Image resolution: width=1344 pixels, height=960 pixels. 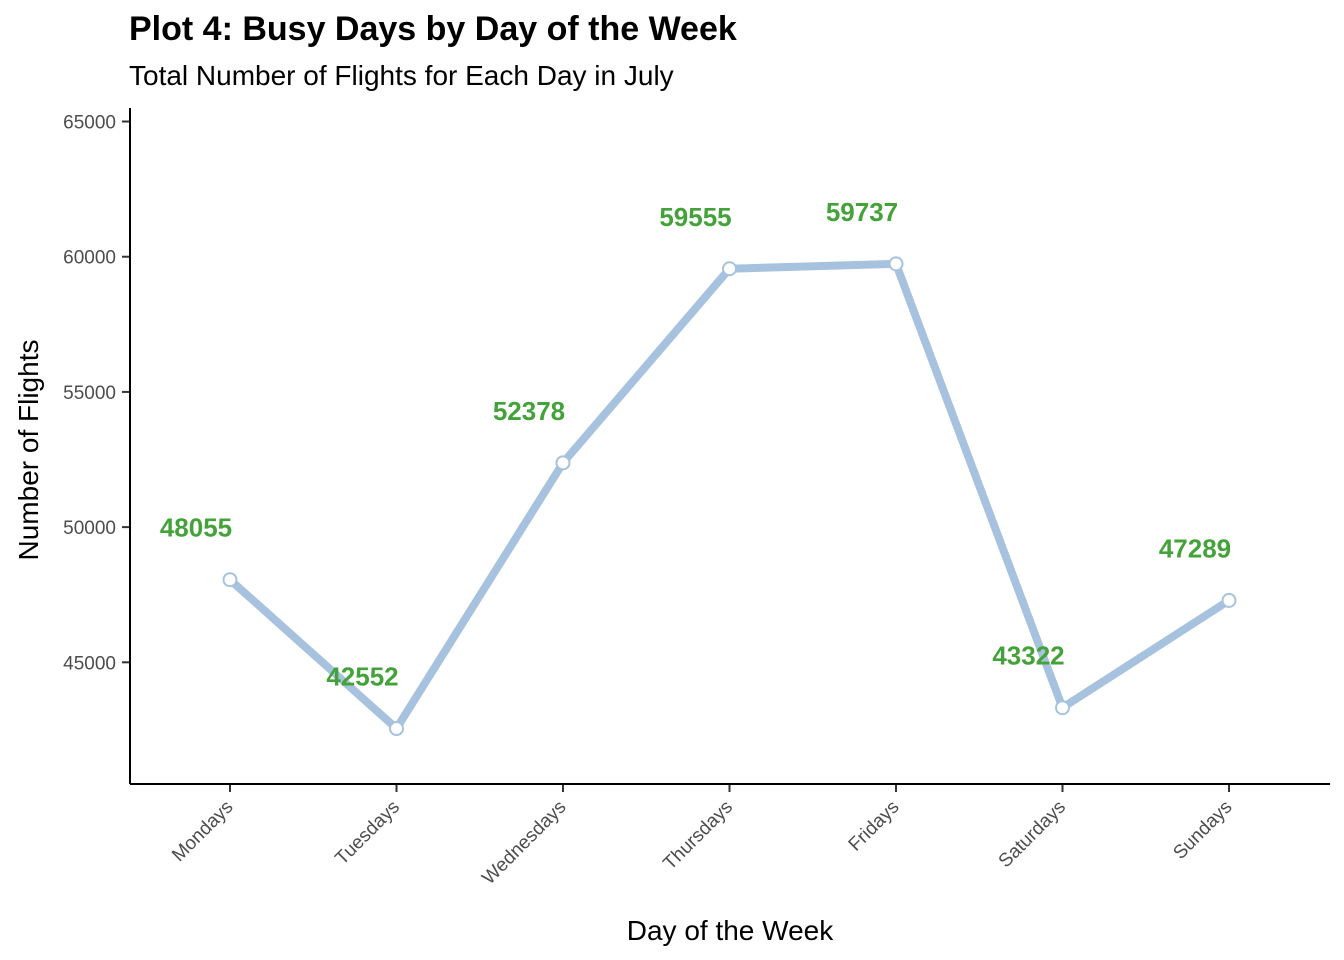 I want to click on data-label: 47289, so click(x=1195, y=548).